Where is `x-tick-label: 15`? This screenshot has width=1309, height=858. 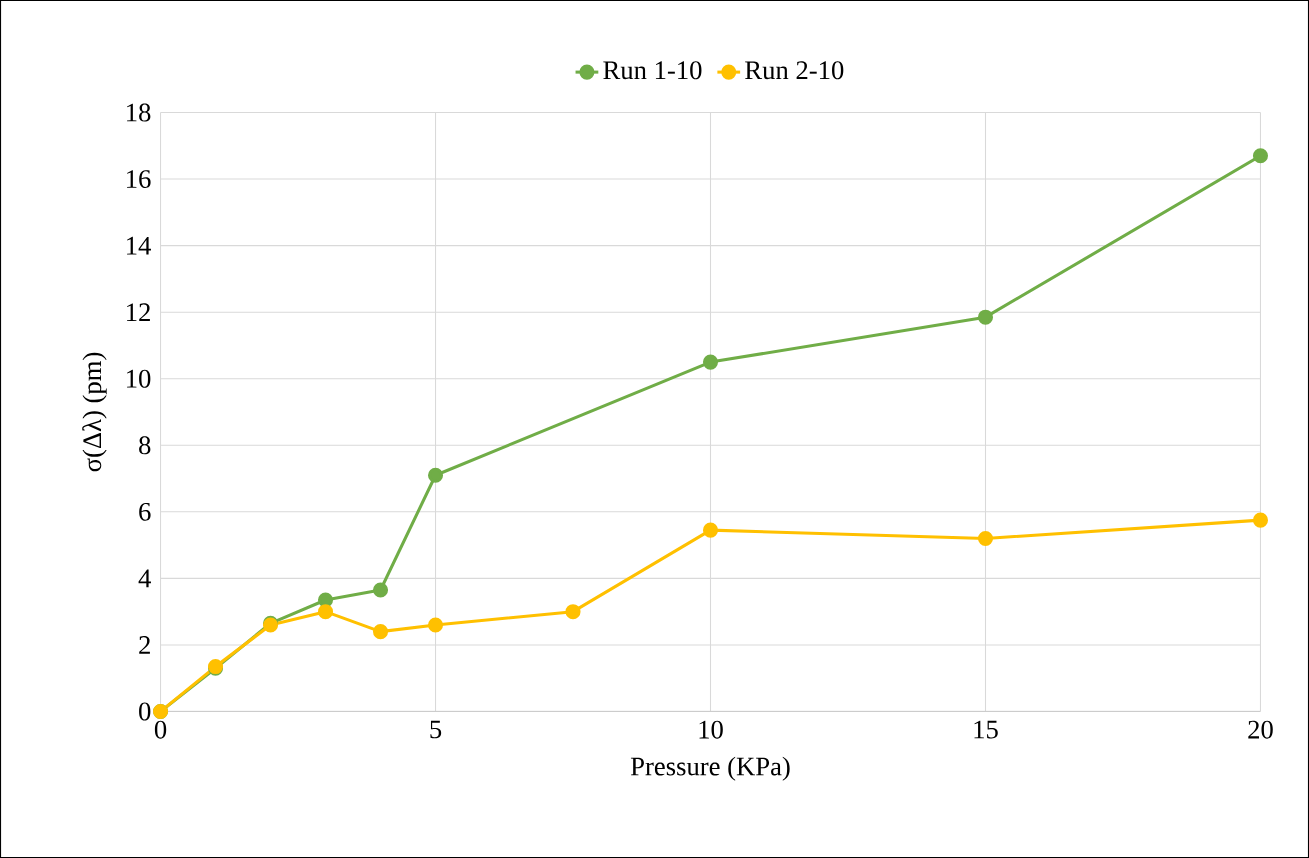
x-tick-label: 15 is located at coordinates (986, 729).